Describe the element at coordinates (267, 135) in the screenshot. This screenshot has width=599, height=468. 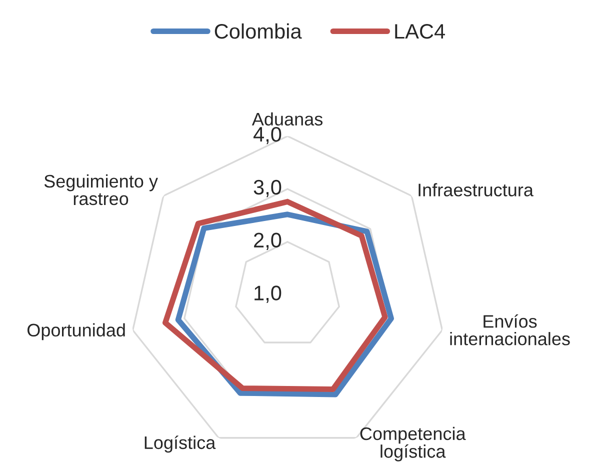
I see `y-tick-label: 4,0` at that location.